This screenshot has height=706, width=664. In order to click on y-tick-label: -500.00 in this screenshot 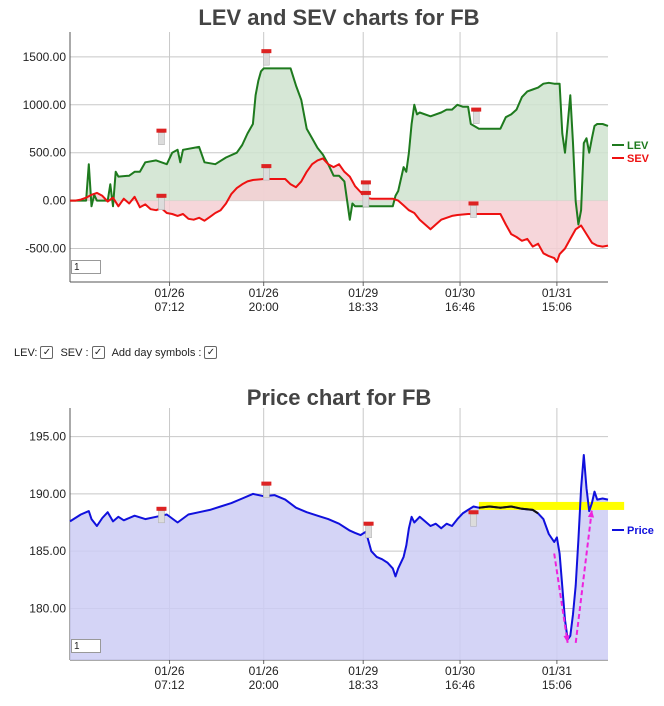, I will do `click(45, 248)`.